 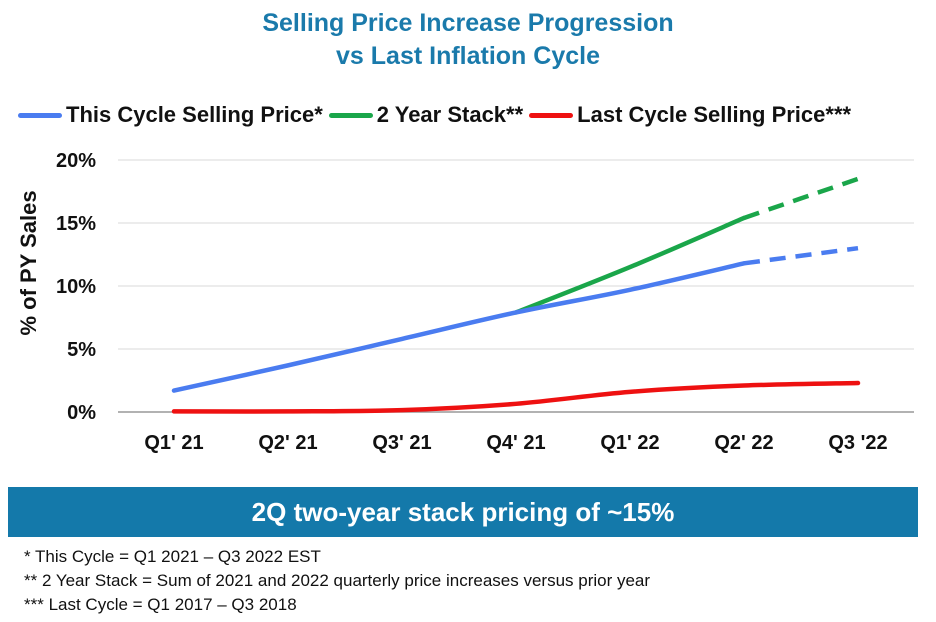 I want to click on legend-swatch-two-year-stack, so click(x=350, y=115).